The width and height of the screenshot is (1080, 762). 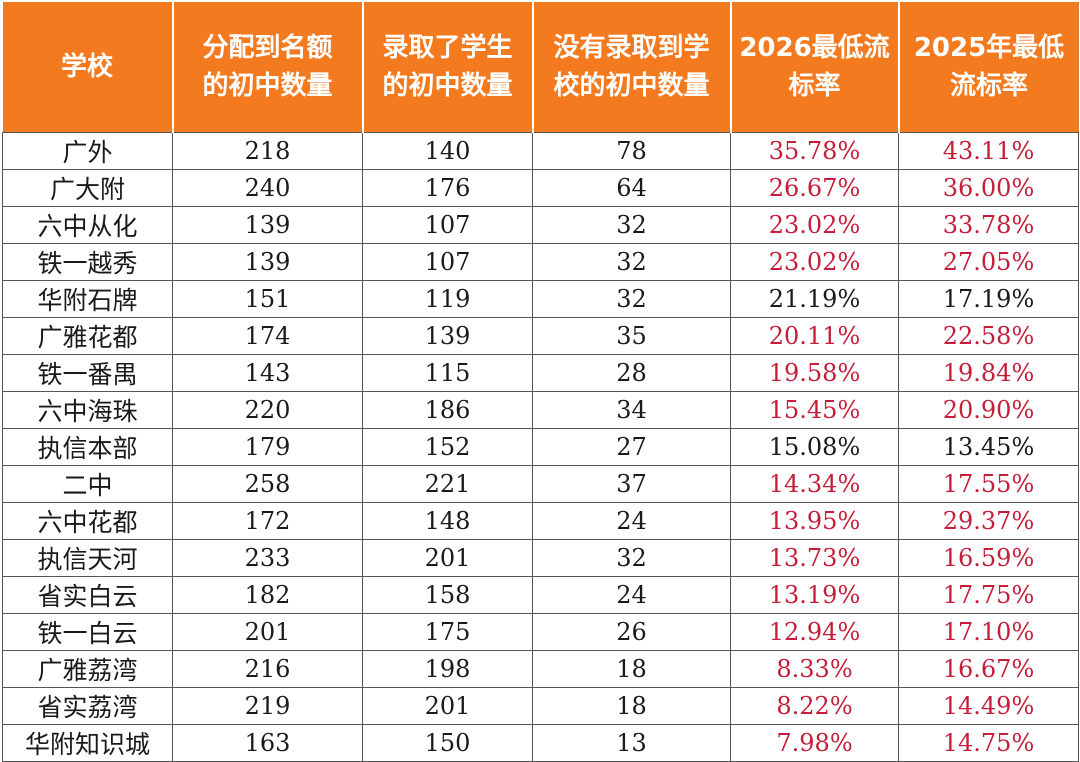 I want to click on admitted-cell: 115, so click(x=447, y=372).